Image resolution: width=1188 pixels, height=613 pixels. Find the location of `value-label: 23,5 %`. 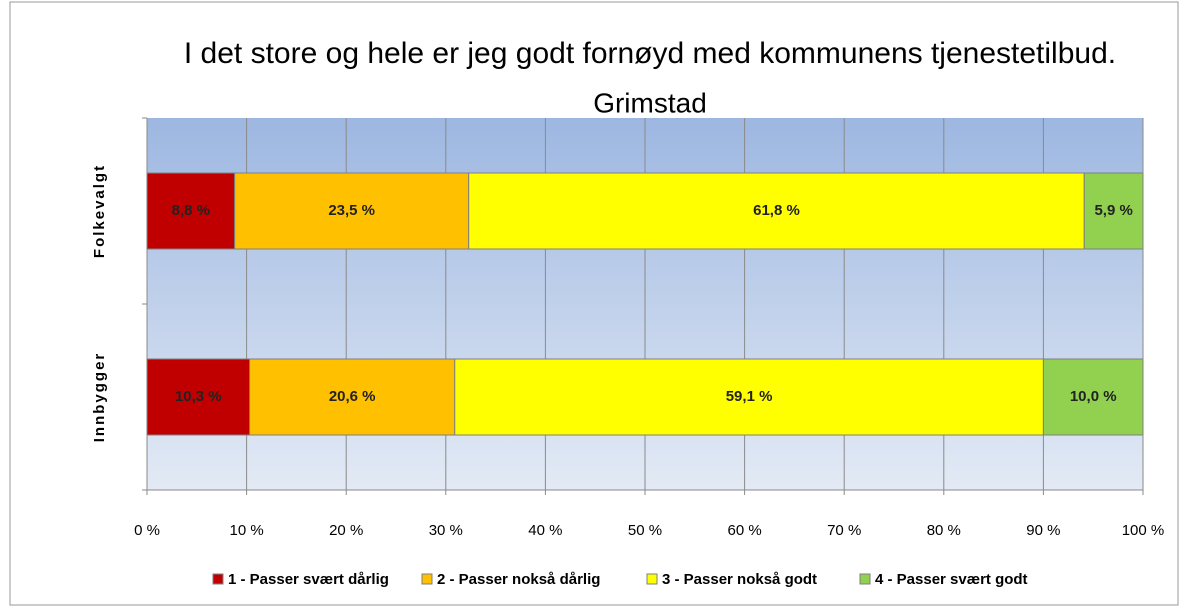

value-label: 23,5 % is located at coordinates (351, 210).